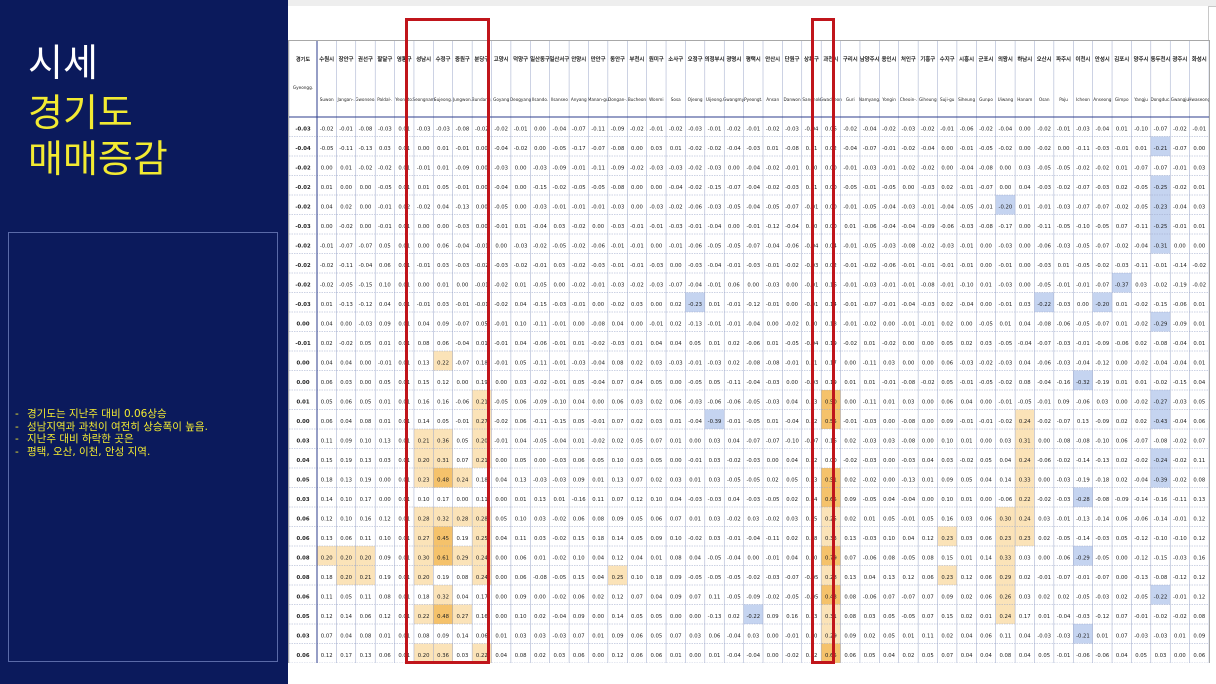 This screenshot has width=1216, height=684. What do you see at coordinates (443, 480) in the screenshot?
I see `data-cell: 0.48` at bounding box center [443, 480].